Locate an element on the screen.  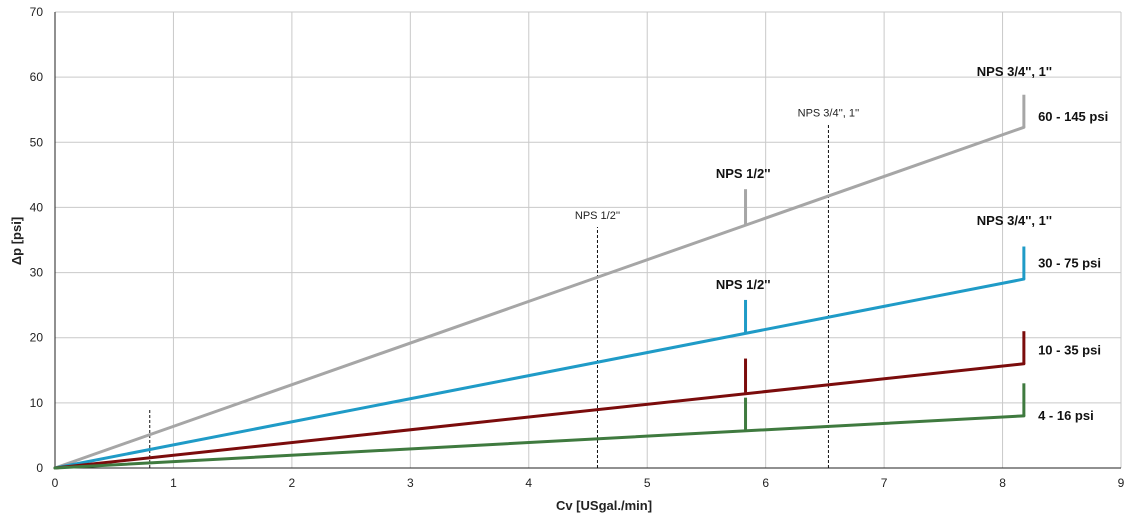
annotation-label: 30 - 75 psi is located at coordinates (1069, 262).